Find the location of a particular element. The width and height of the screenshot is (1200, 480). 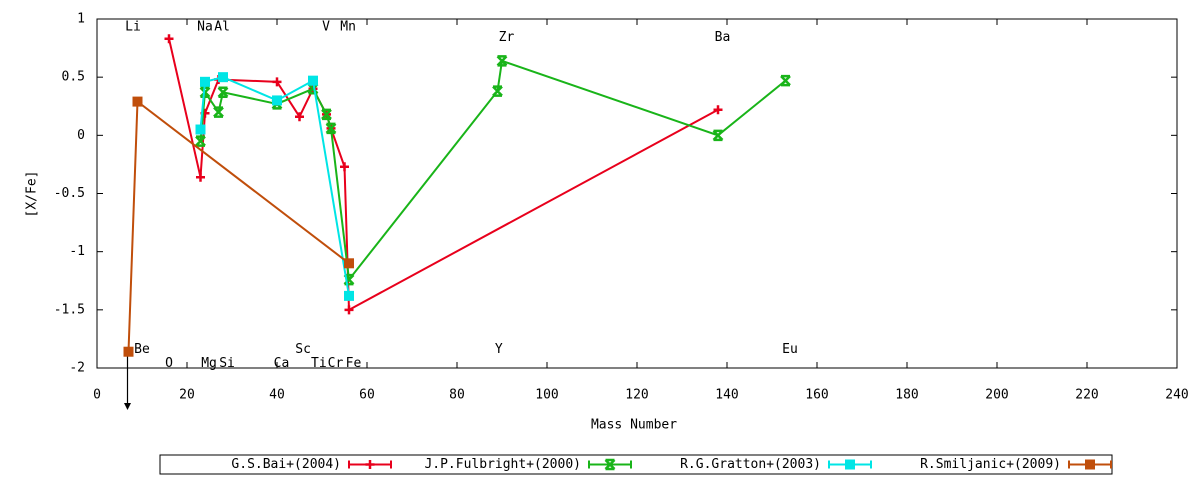

y-tick-label: 0 is located at coordinates (81, 135).